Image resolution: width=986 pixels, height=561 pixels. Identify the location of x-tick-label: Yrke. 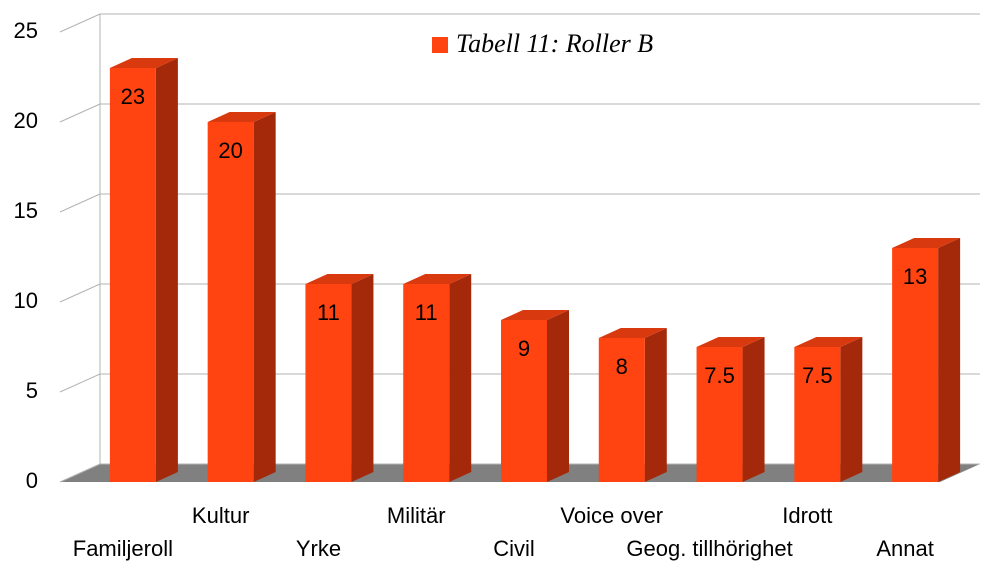
(318, 548).